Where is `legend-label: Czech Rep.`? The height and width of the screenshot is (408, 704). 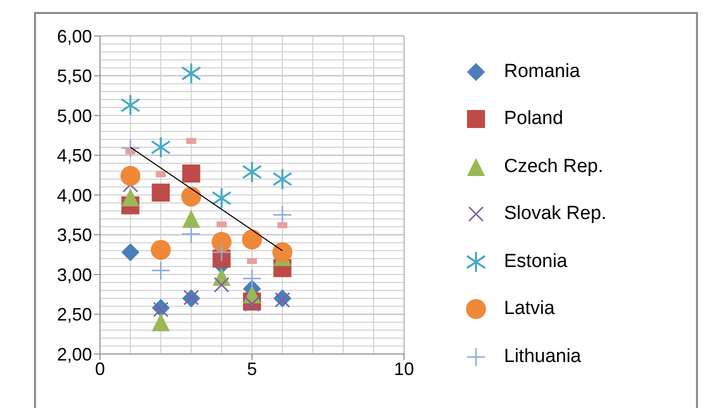 legend-label: Czech Rep. is located at coordinates (554, 167).